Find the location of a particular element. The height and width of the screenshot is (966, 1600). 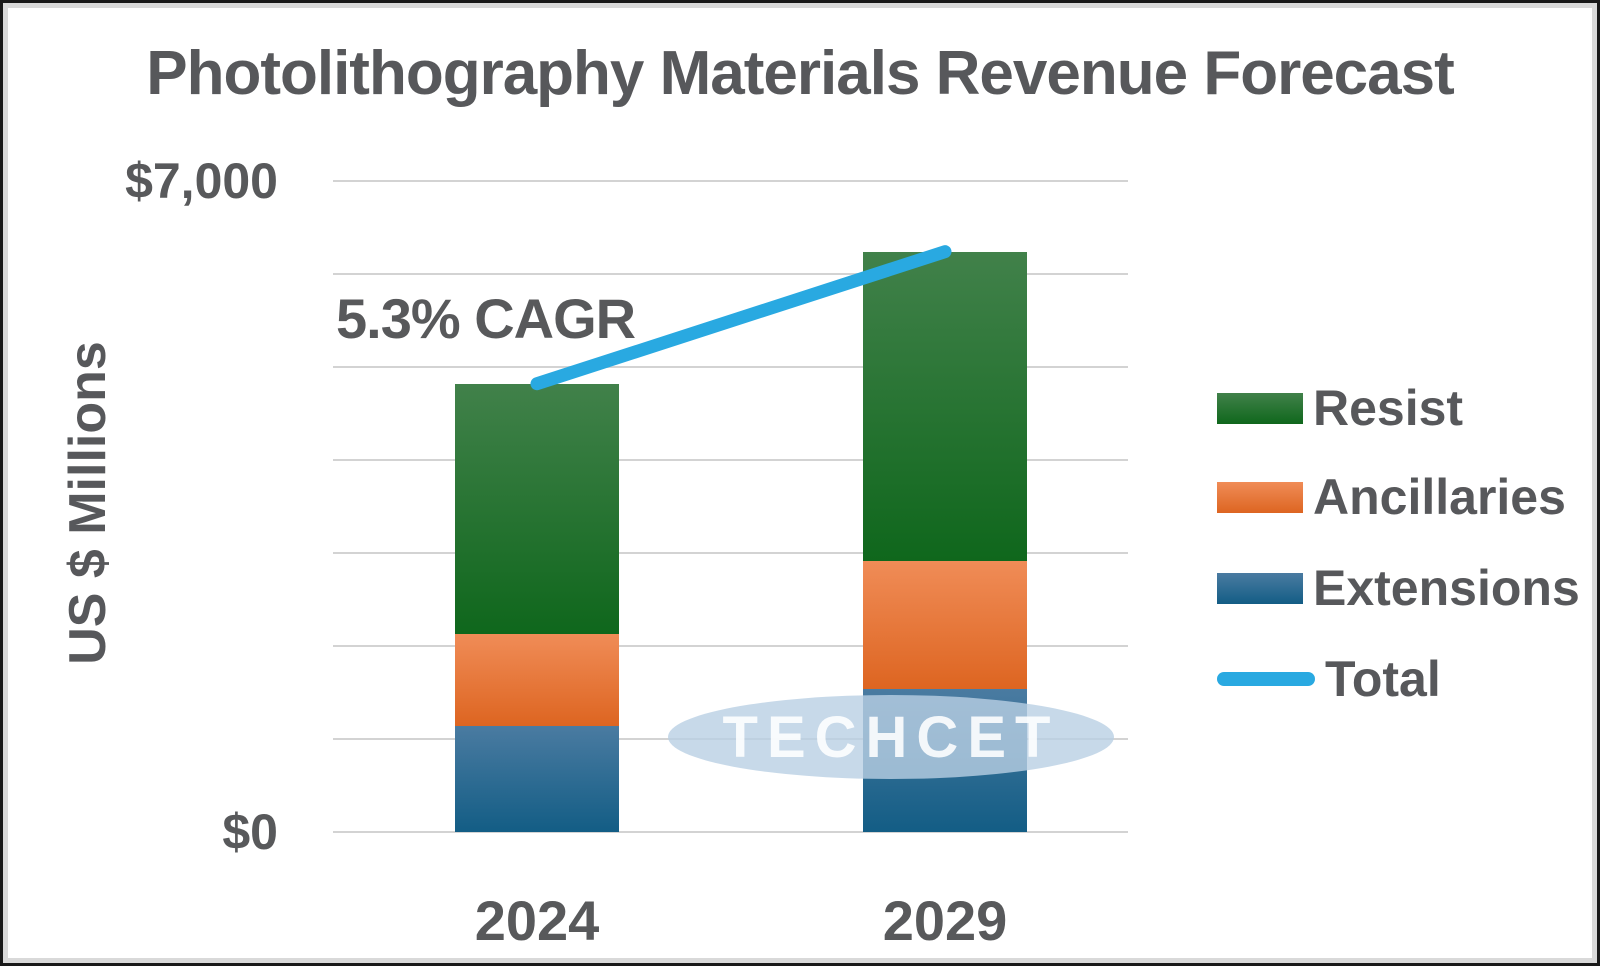

legend-swatch-ancillaries is located at coordinates (1260, 497).